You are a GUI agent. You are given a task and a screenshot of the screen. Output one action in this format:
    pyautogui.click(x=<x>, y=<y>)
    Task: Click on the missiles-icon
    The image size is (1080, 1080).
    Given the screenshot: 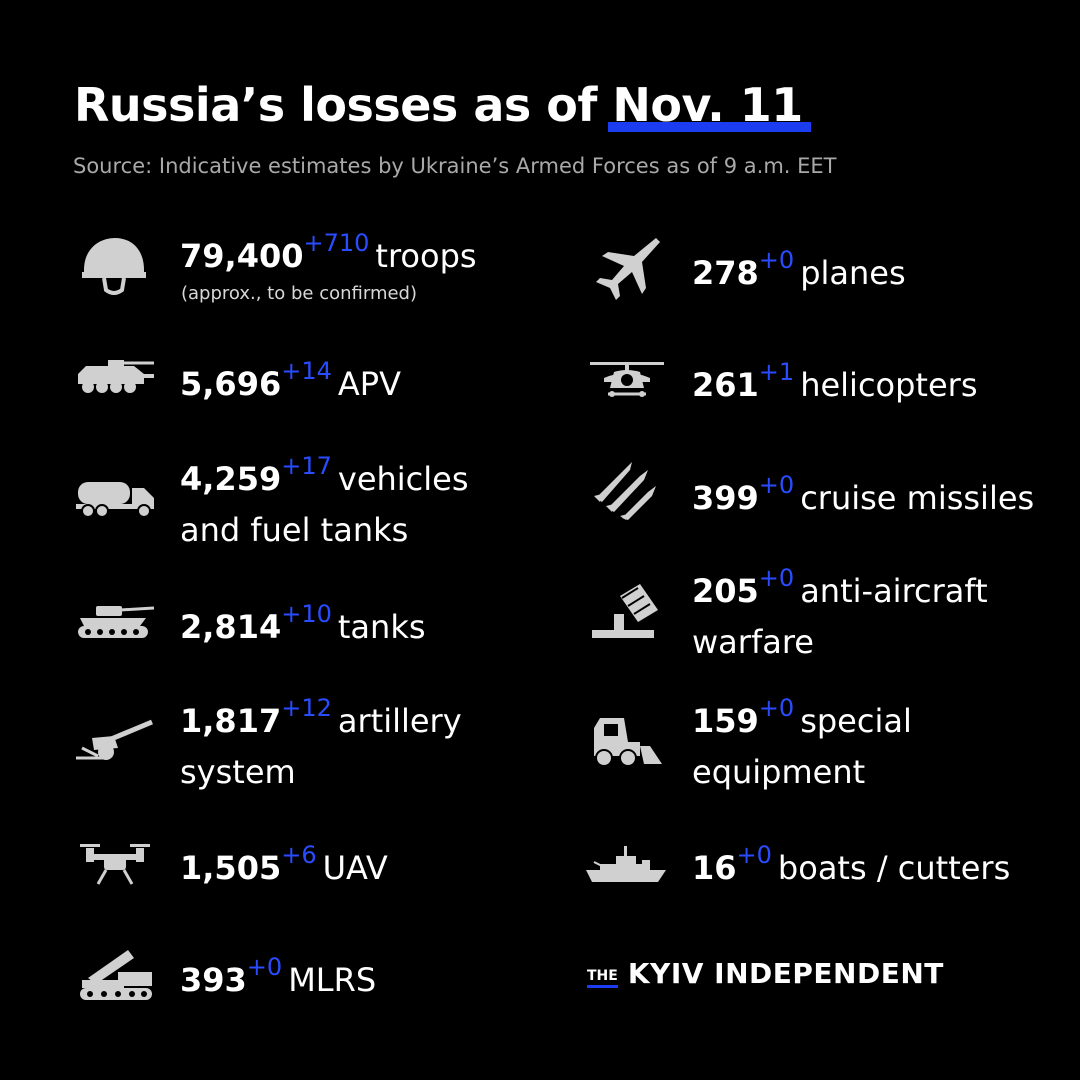 What is the action you would take?
    pyautogui.click(x=627, y=489)
    